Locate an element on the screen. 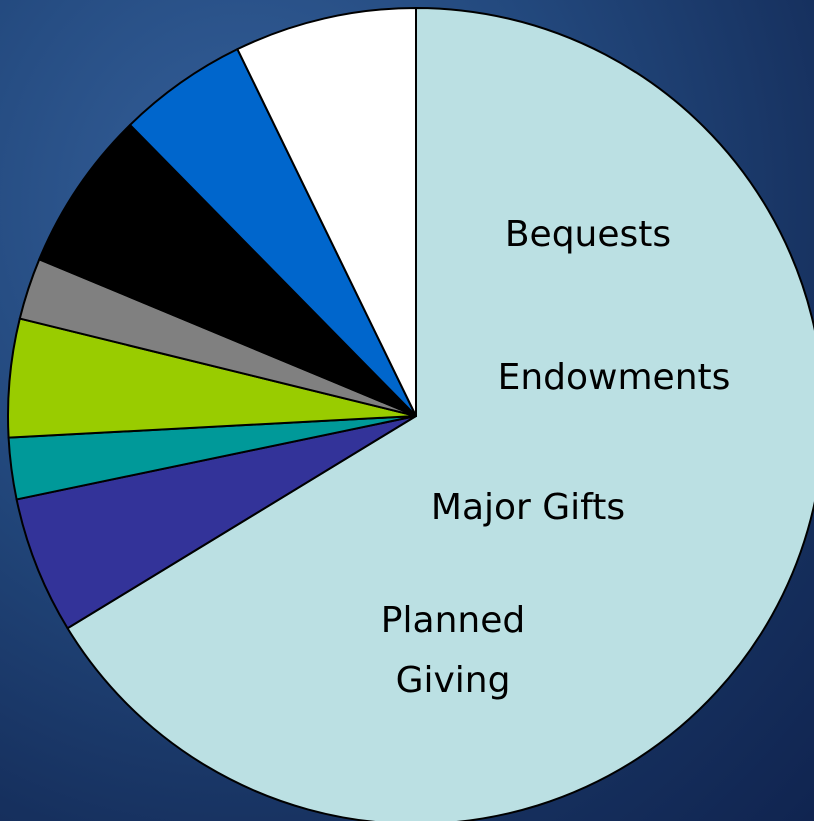 This screenshot has height=821, width=814. label-bequests: Bequests is located at coordinates (588, 234).